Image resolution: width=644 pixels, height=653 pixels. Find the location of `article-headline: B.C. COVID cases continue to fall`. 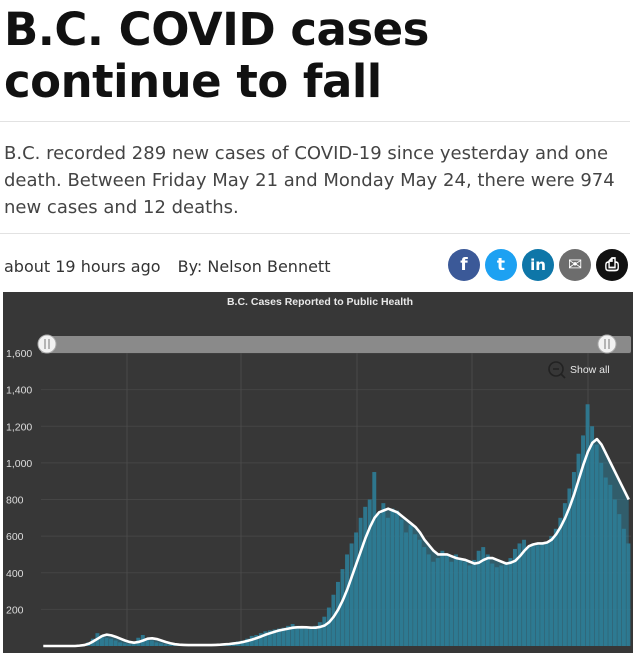

article-headline: B.C. COVID cases continue to fall is located at coordinates (216, 55).